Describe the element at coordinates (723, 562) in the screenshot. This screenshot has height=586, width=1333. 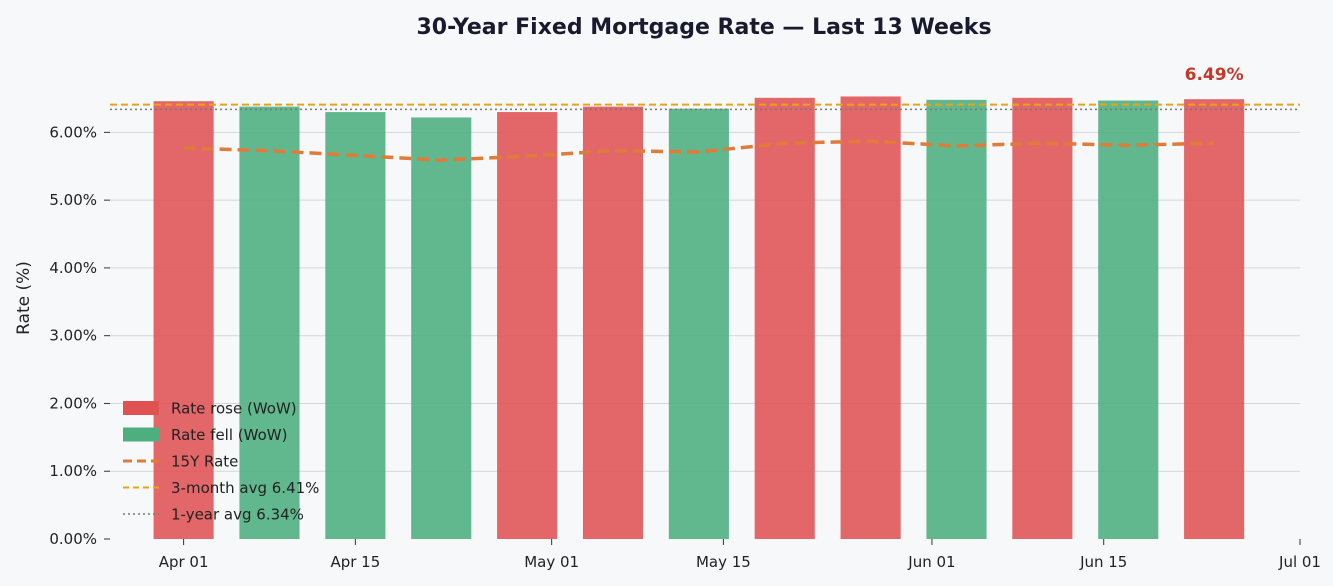
I see `x-tick-label: May 15` at that location.